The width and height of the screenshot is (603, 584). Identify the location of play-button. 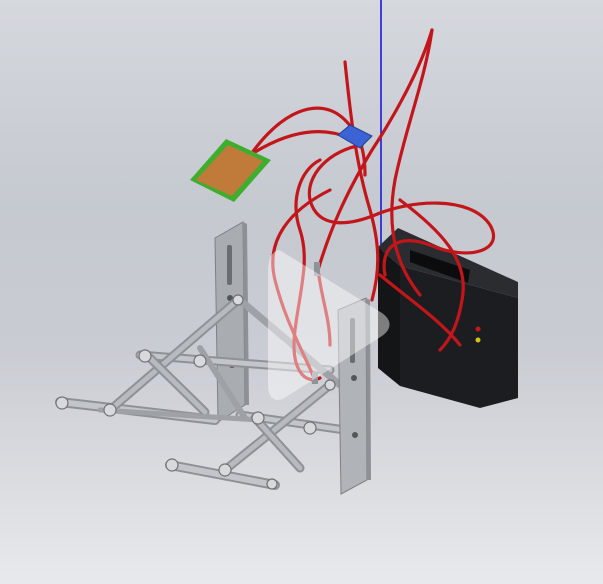
(329, 325).